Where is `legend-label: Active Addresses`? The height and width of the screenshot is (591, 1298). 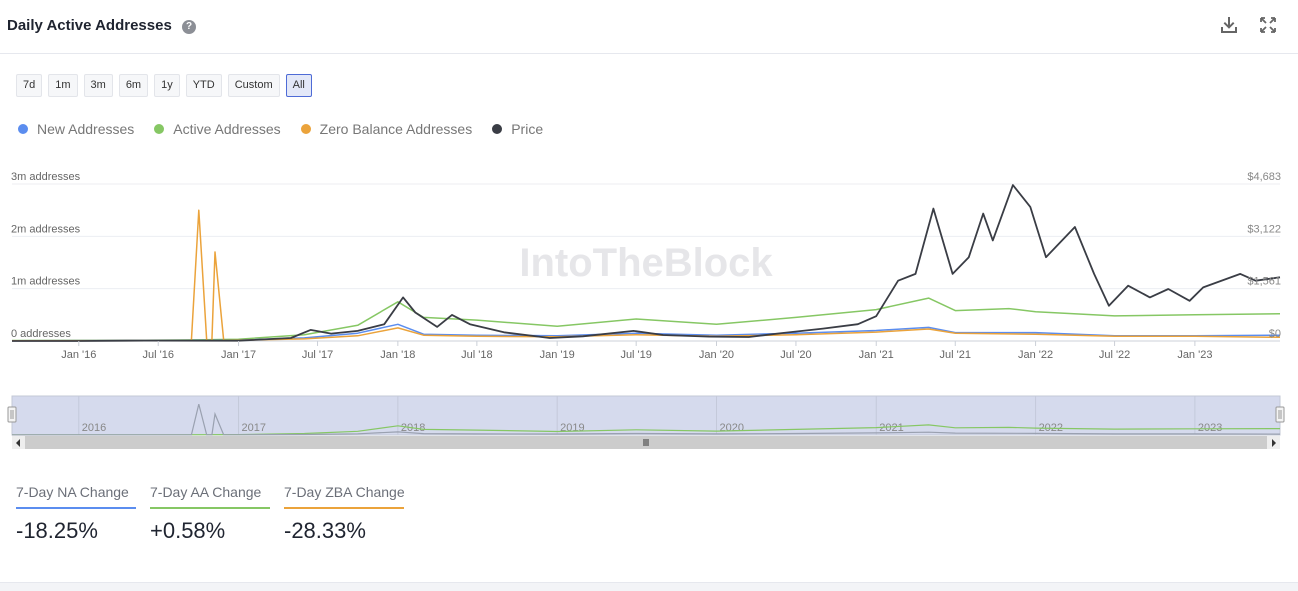 legend-label: Active Addresses is located at coordinates (227, 129).